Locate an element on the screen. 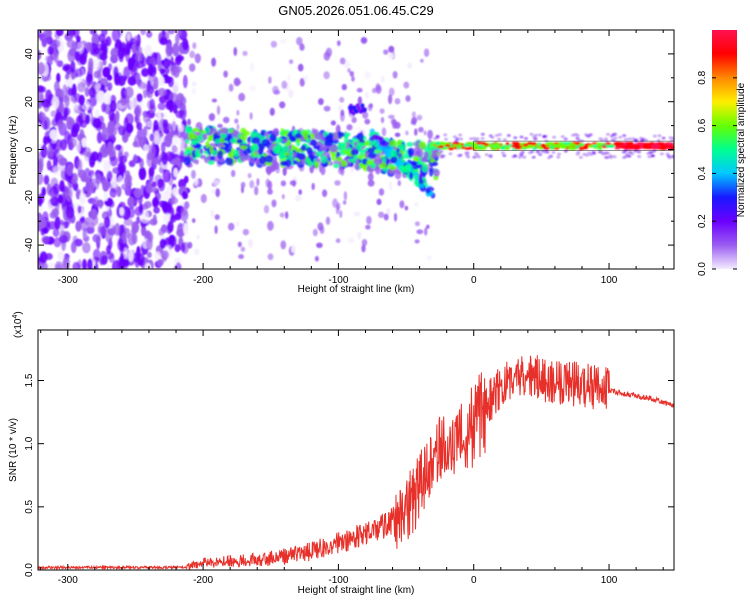 This screenshot has height=600, width=750. y-tick-label: 0 is located at coordinates (29, 149).